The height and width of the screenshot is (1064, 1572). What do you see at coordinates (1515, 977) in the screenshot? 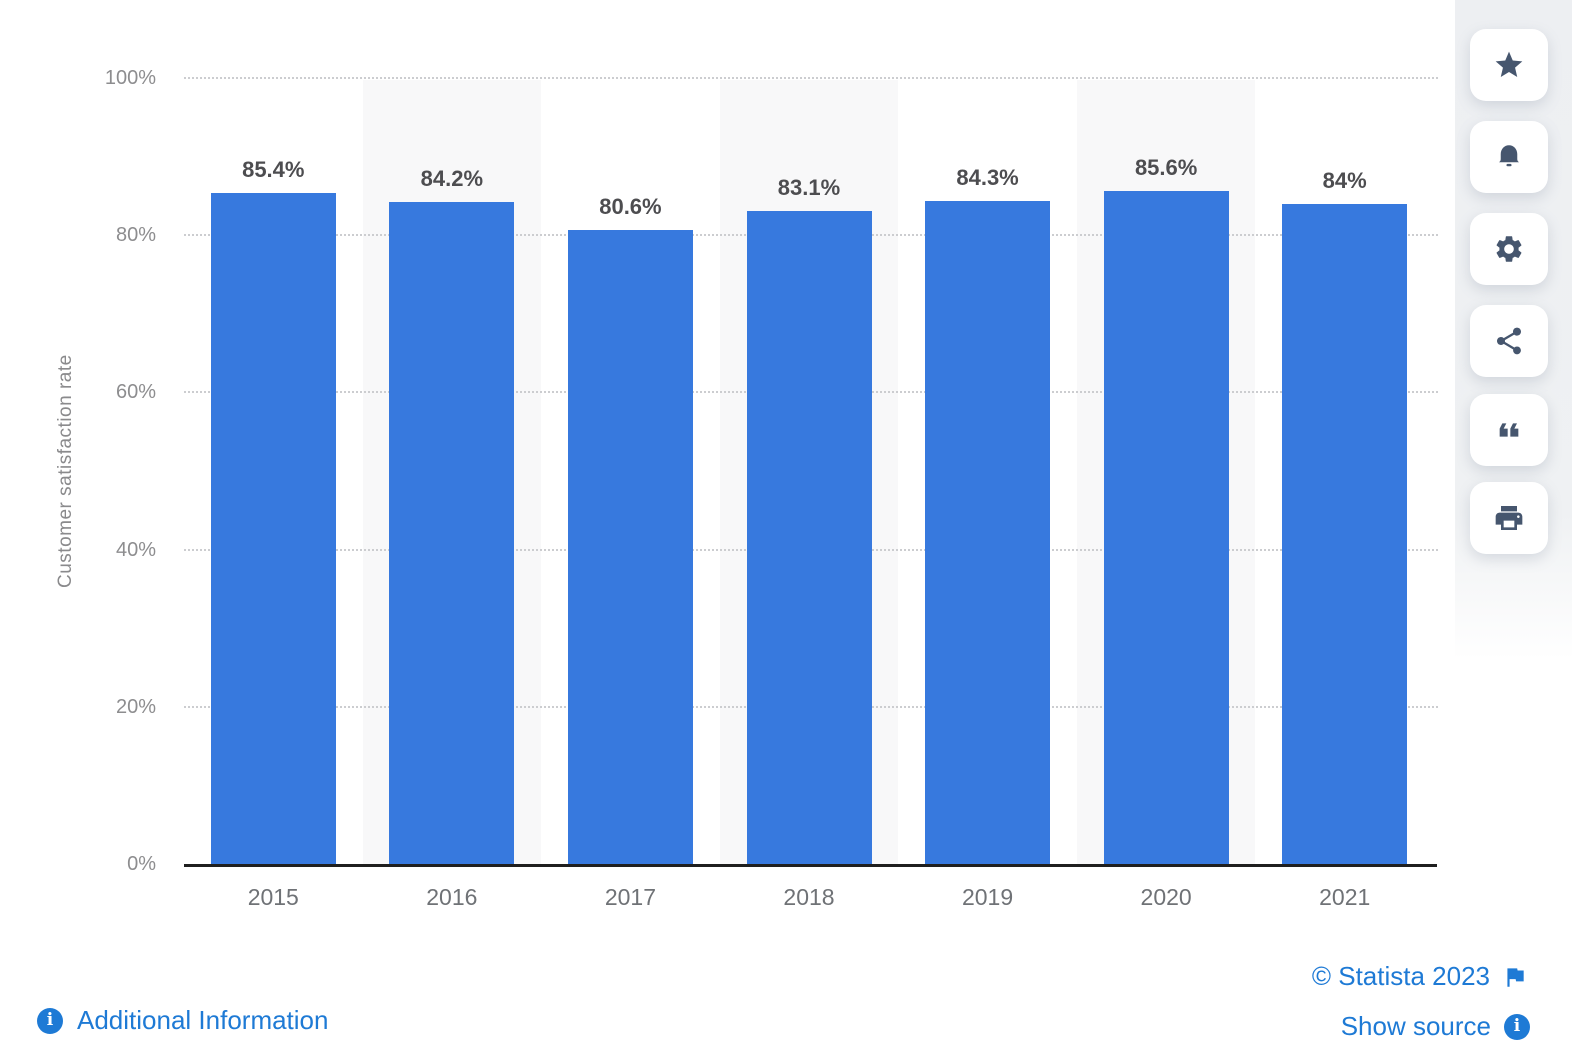
I see `flag-icon` at bounding box center [1515, 977].